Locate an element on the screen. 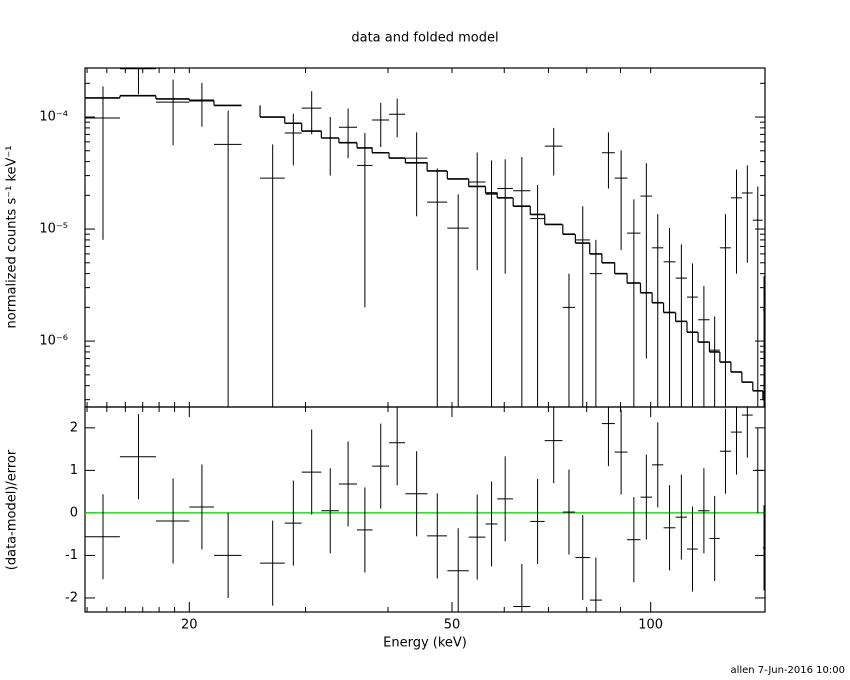 The height and width of the screenshot is (680, 850). y-axis-label: normalized counts s⁻¹ keV⁻¹ is located at coordinates (12, 237).